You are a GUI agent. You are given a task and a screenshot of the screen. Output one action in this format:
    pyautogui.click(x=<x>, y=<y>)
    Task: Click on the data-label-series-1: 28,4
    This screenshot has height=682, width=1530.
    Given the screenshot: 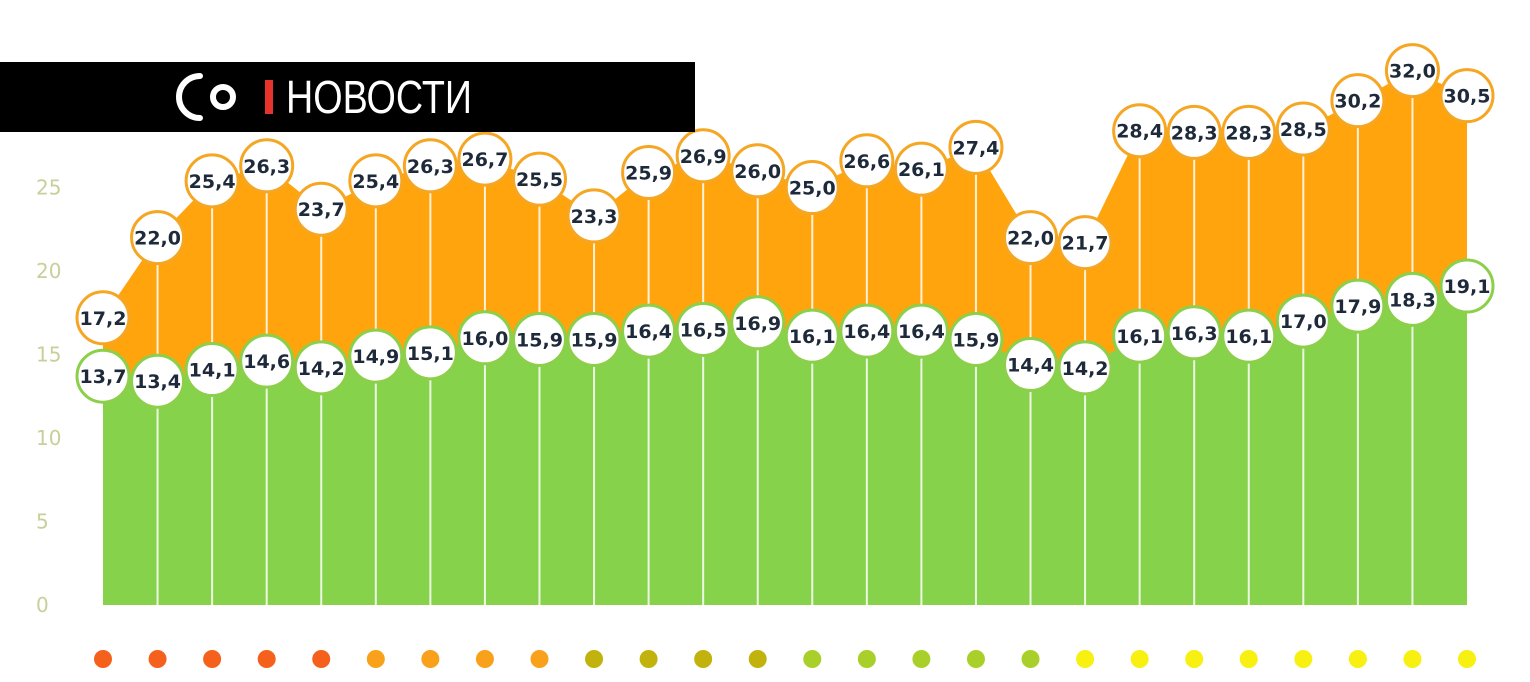 What is the action you would take?
    pyautogui.click(x=1139, y=132)
    